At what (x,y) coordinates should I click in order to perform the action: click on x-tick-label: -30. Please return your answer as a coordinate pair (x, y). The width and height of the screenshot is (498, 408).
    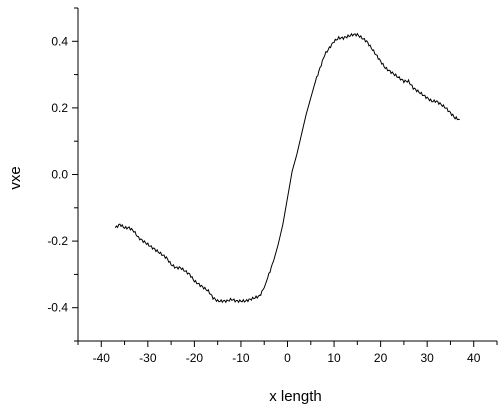
    Looking at the image, I should click on (148, 358).